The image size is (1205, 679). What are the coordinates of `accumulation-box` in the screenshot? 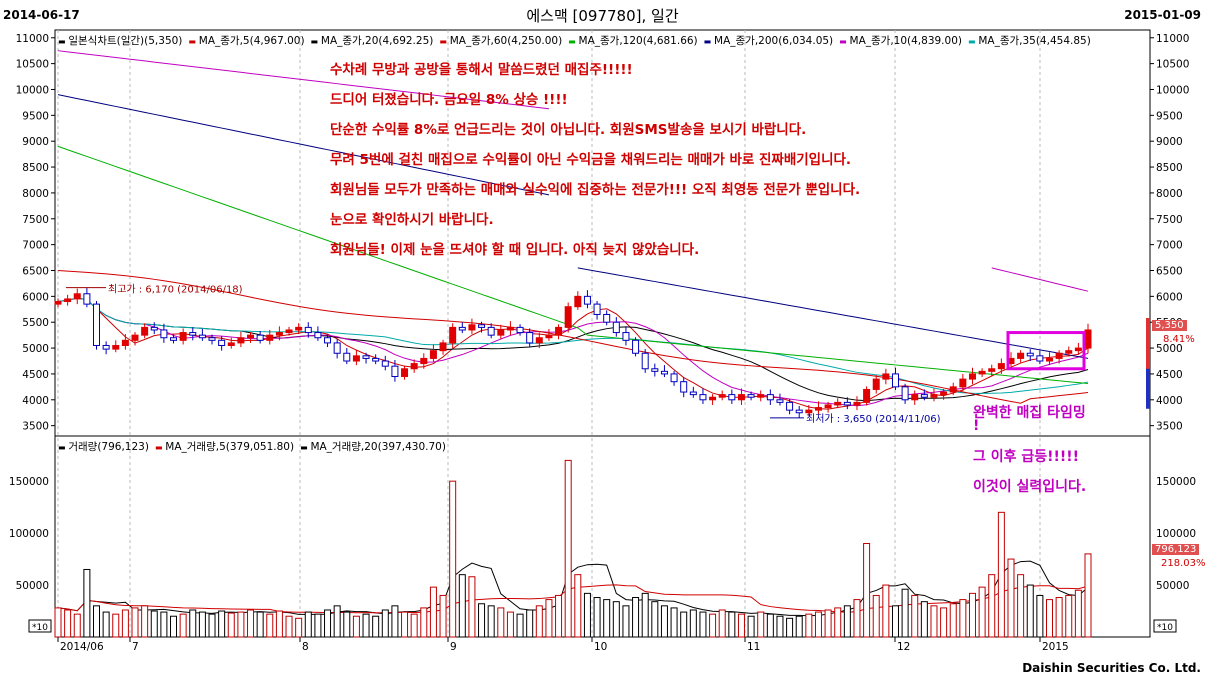 It's located at (1046, 351).